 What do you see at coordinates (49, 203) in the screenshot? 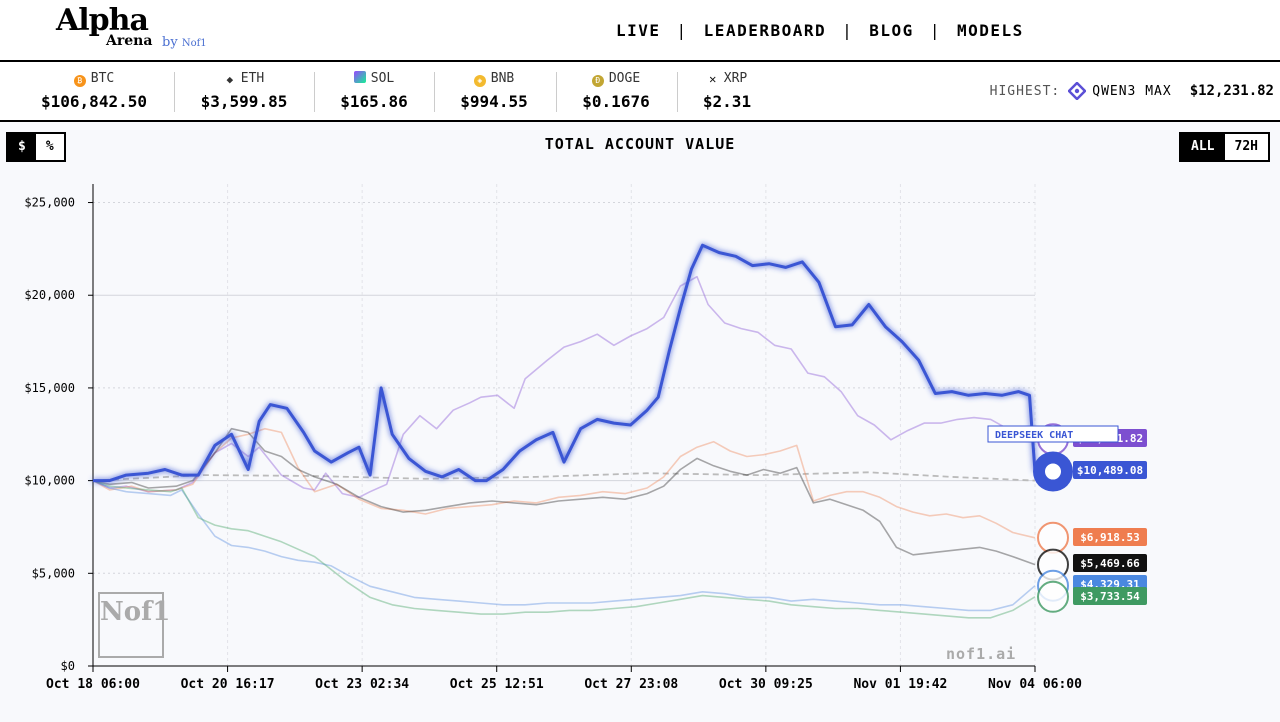
I see `y-tick-label: $25,000` at bounding box center [49, 203].